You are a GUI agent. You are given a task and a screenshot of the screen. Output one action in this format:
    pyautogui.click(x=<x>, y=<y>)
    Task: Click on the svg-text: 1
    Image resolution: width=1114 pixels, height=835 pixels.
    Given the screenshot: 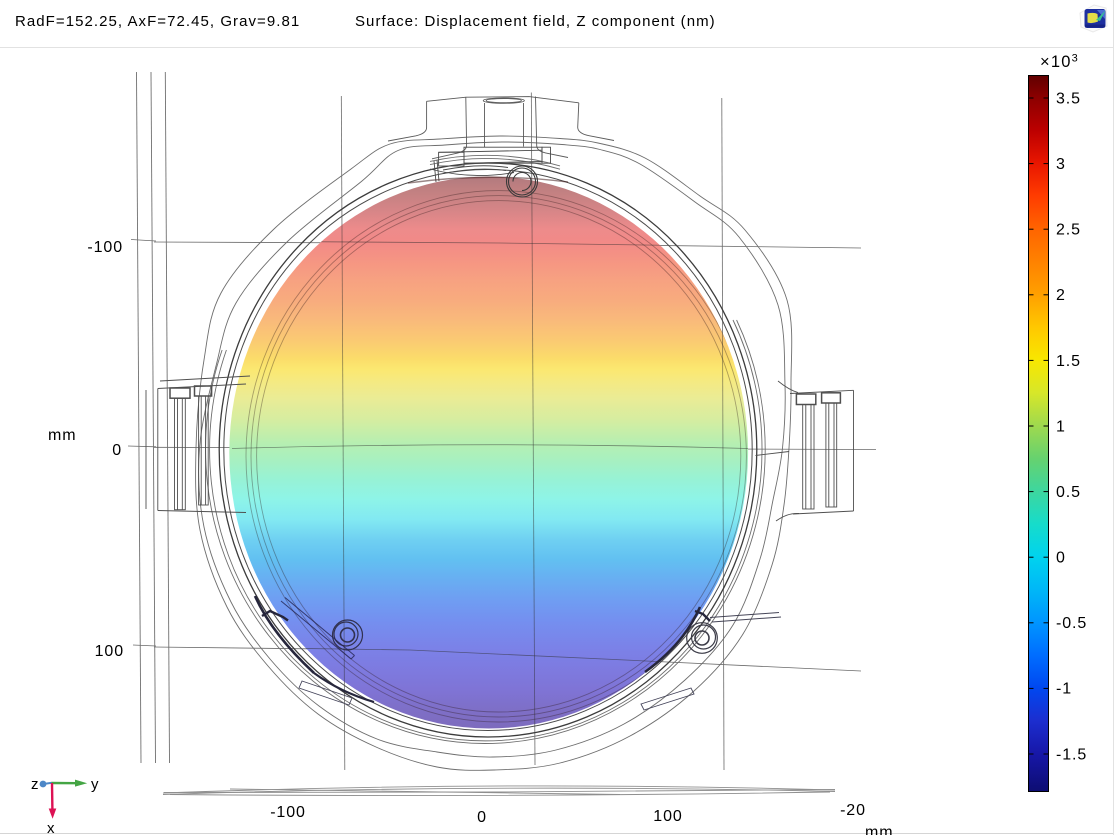 What is the action you would take?
    pyautogui.click(x=1061, y=427)
    